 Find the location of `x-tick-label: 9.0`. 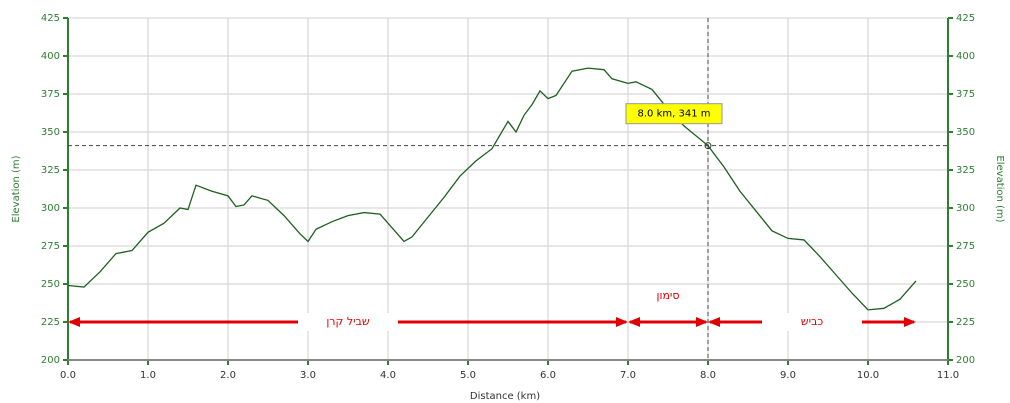

x-tick-label: 9.0 is located at coordinates (788, 375).